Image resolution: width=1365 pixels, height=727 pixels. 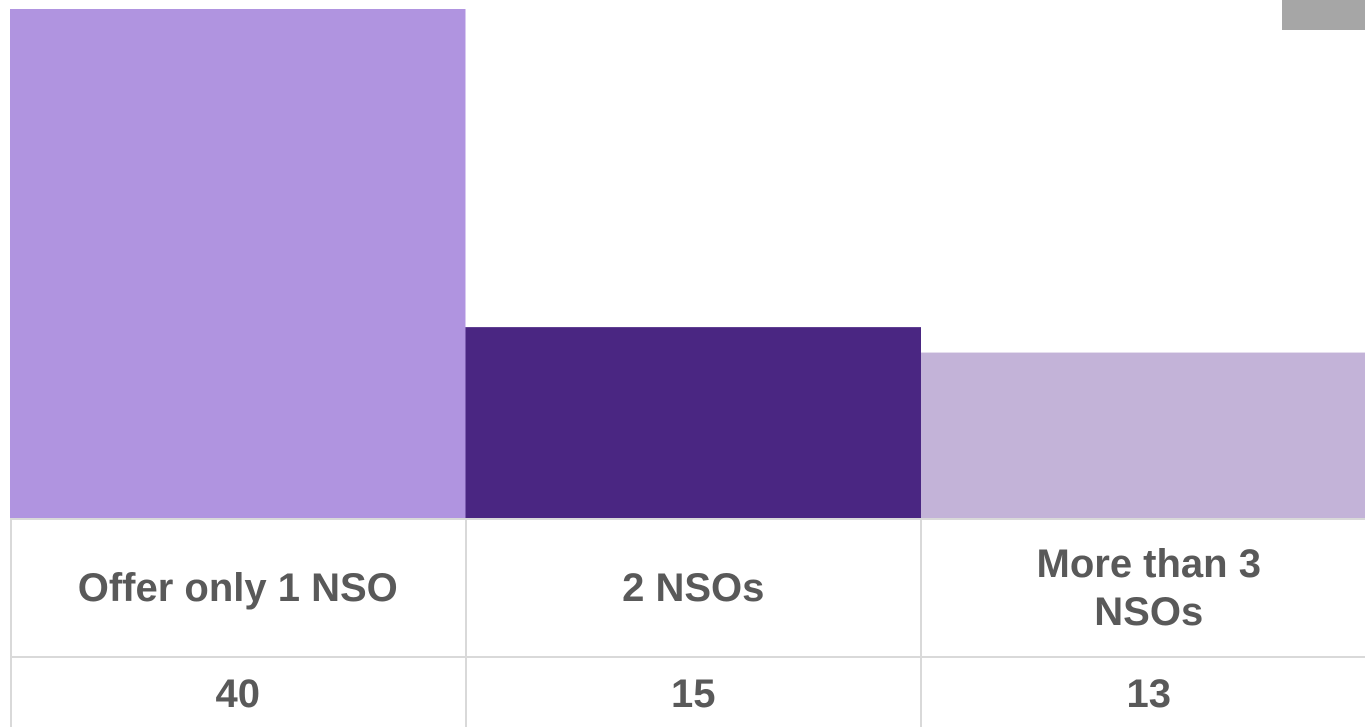 I want to click on category-label-cell: Offer only 1 NSO, so click(x=238, y=588).